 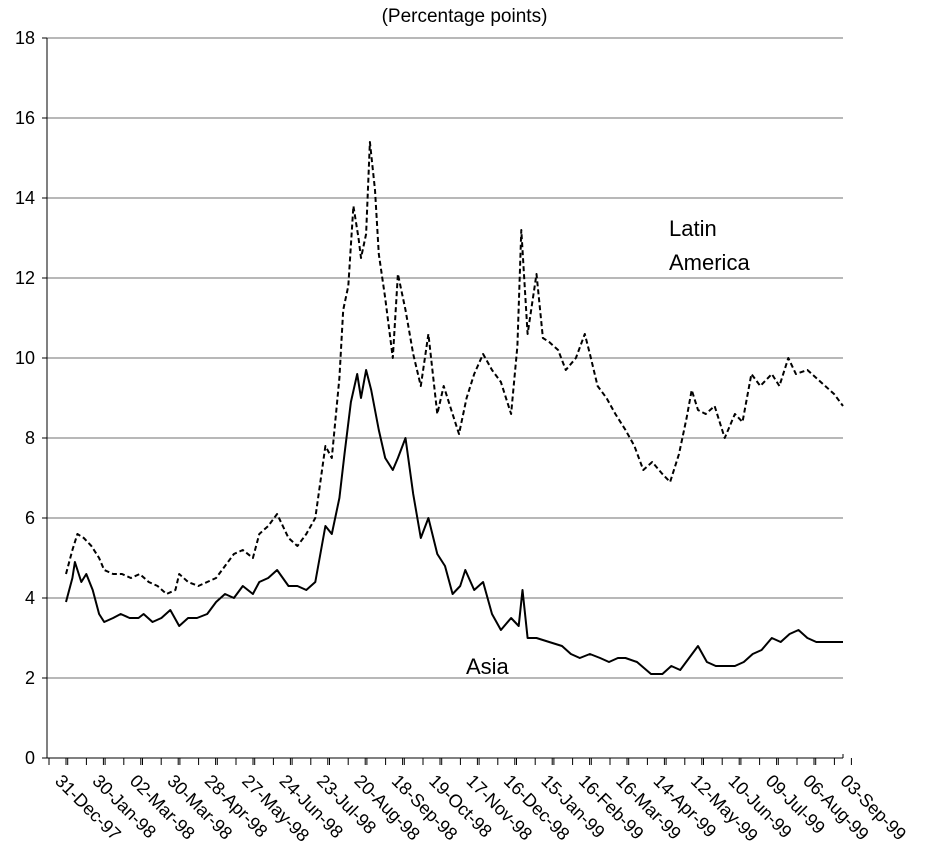 What do you see at coordinates (30, 518) in the screenshot?
I see `y-tick-label-6: 6` at bounding box center [30, 518].